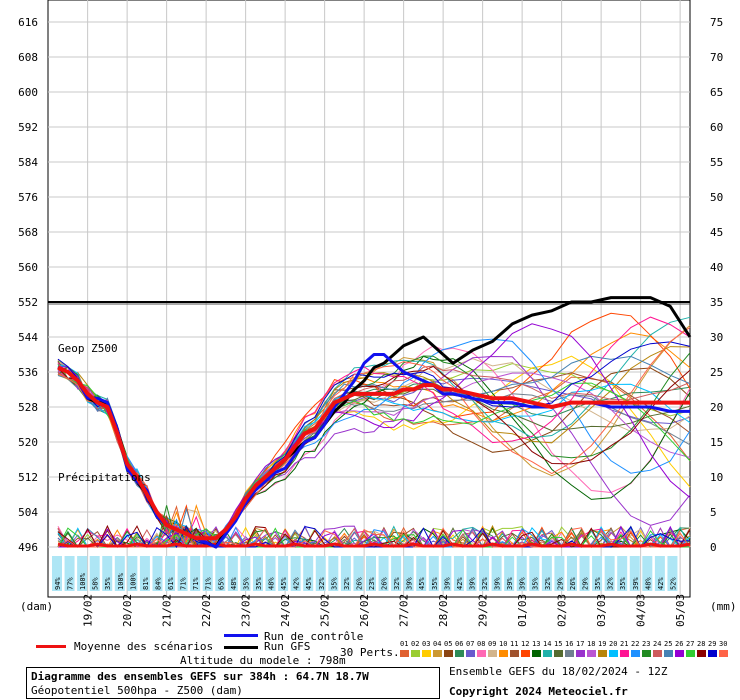 This screenshot has height=700, width=740. What do you see at coordinates (716, 162) in the screenshot?
I see `right-tick-label: 55` at bounding box center [716, 162].